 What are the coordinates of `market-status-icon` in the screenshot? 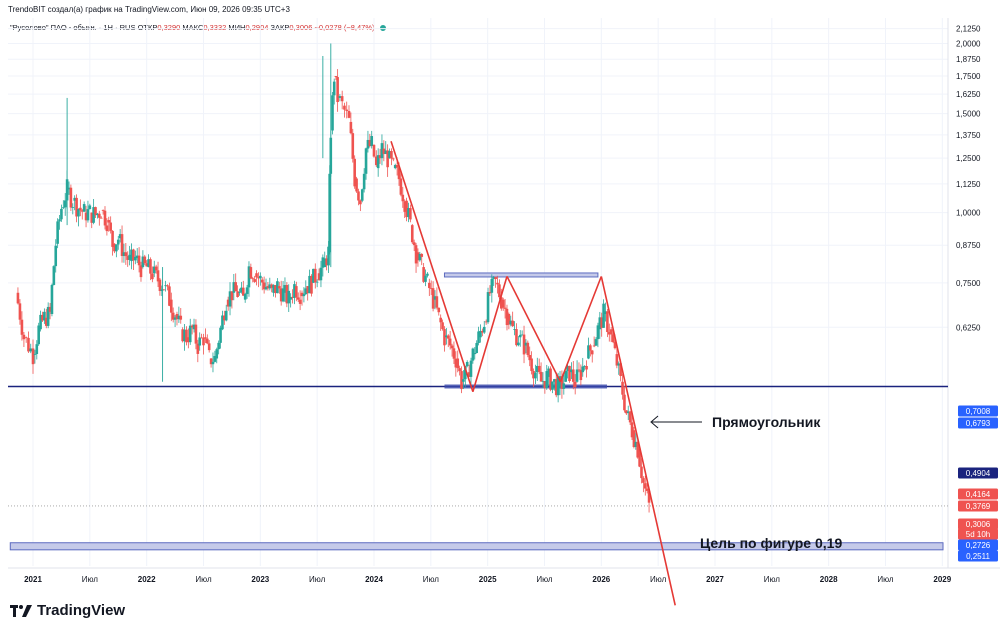 It's located at (382, 28).